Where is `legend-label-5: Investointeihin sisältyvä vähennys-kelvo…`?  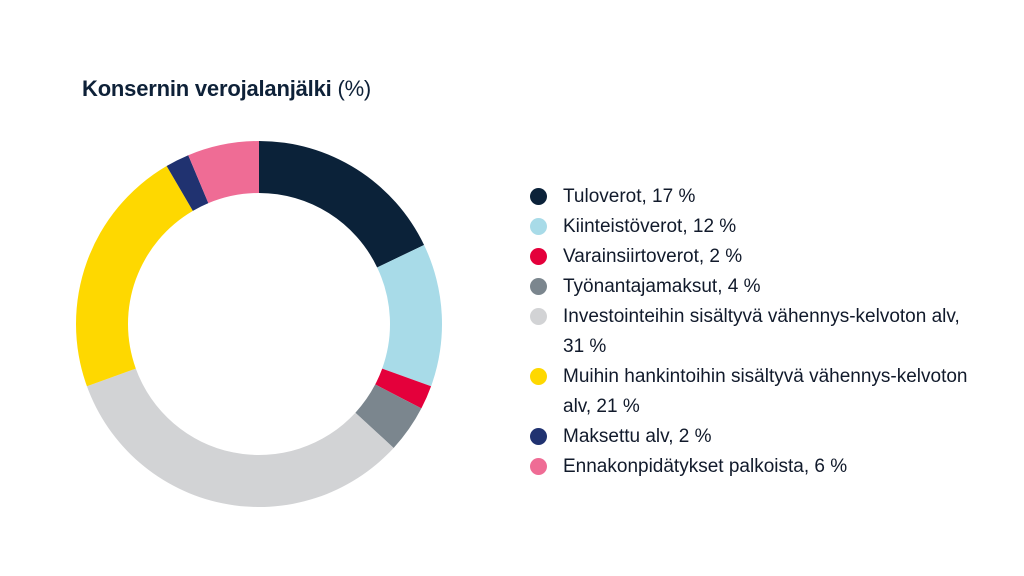 legend-label-5: Investointeihin sisältyvä vähennys-kelvo… is located at coordinates (761, 331).